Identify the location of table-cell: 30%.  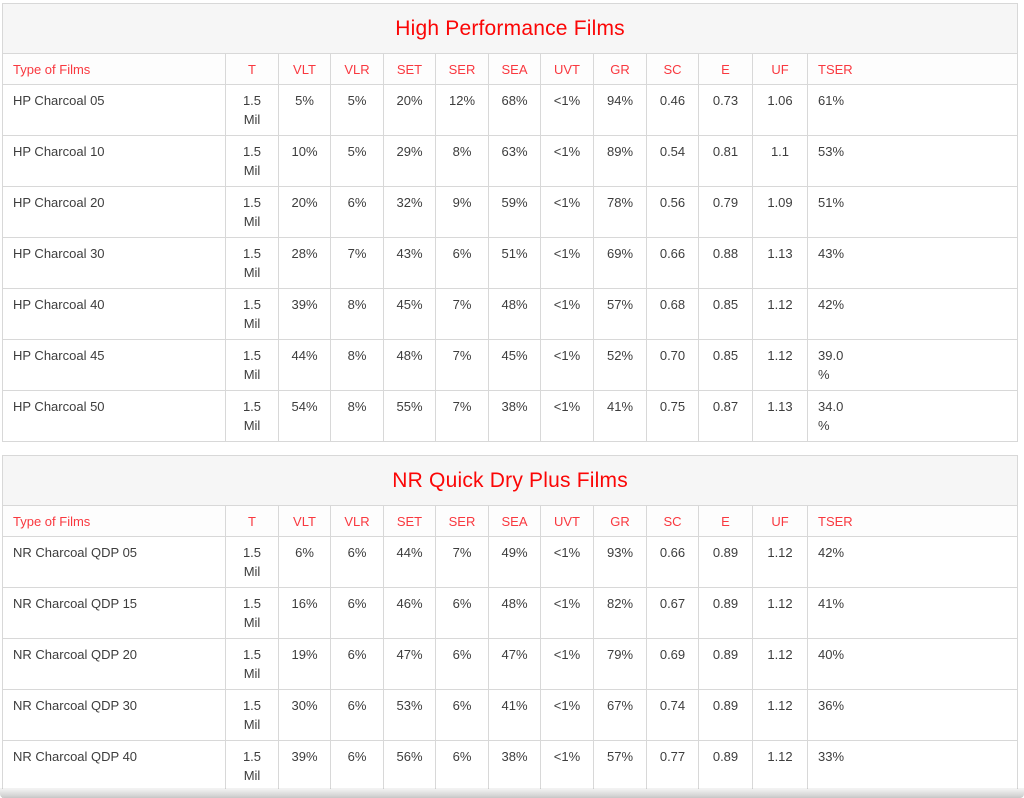
(304, 715).